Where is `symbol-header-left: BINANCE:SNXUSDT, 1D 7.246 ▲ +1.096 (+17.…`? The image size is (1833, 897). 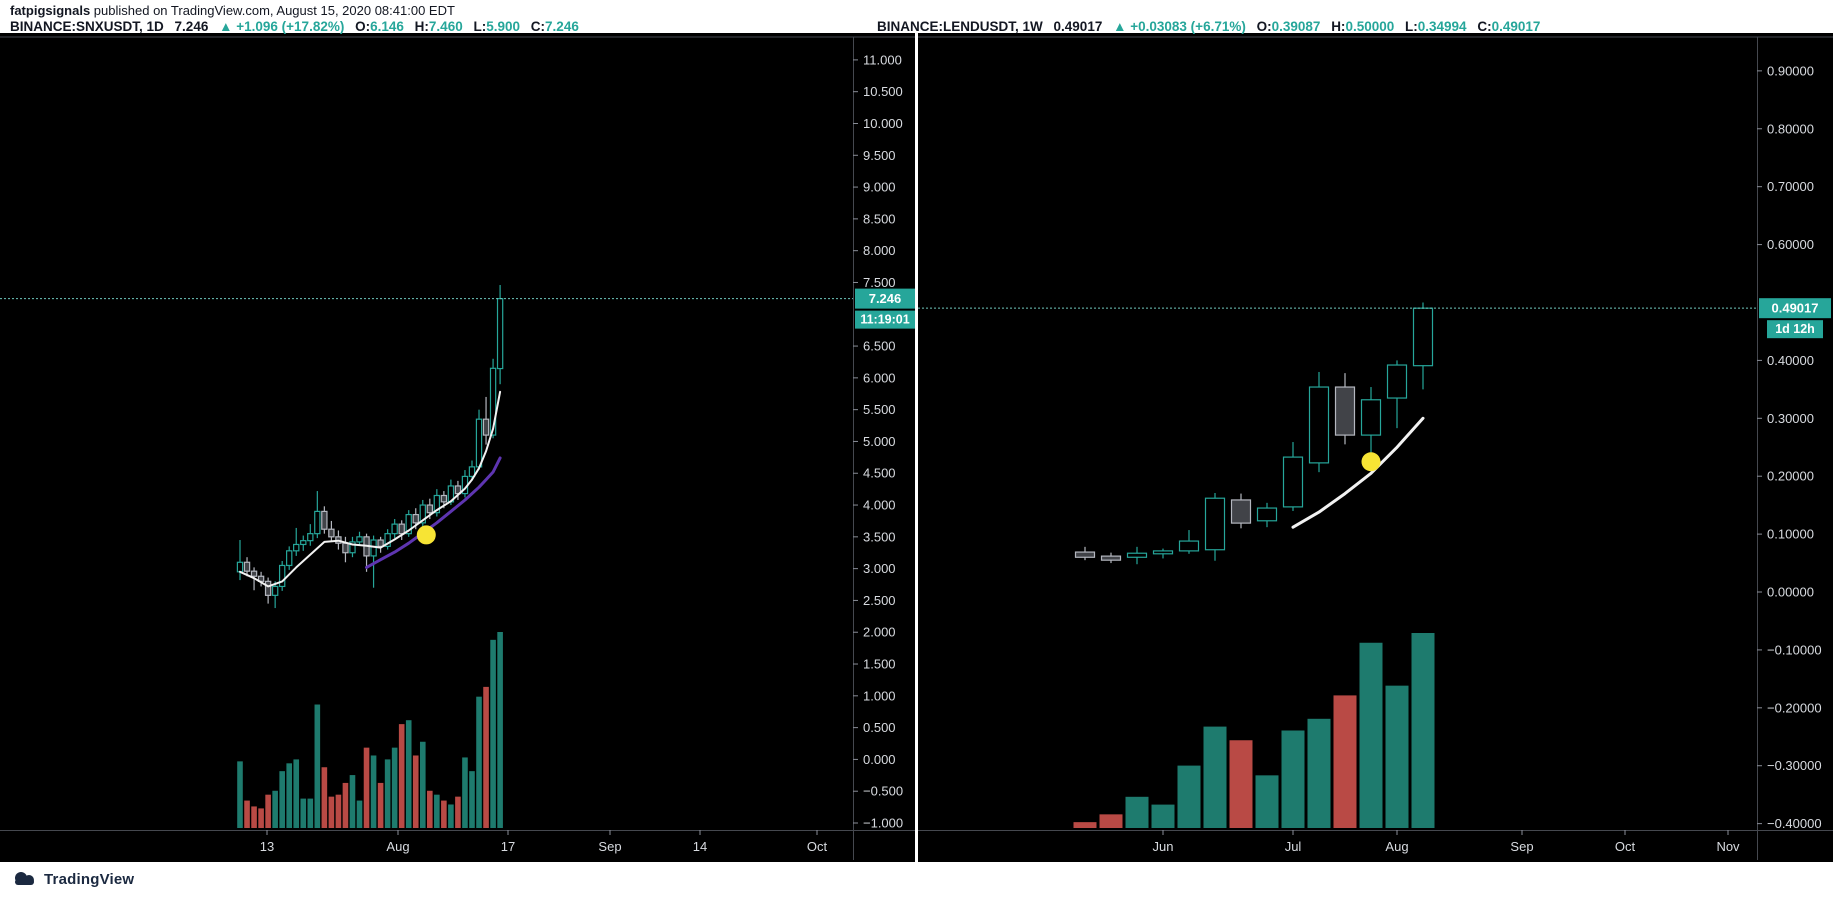 symbol-header-left: BINANCE:SNXUSDT, 1D 7.246 ▲ +1.096 (+17.… is located at coordinates (294, 26).